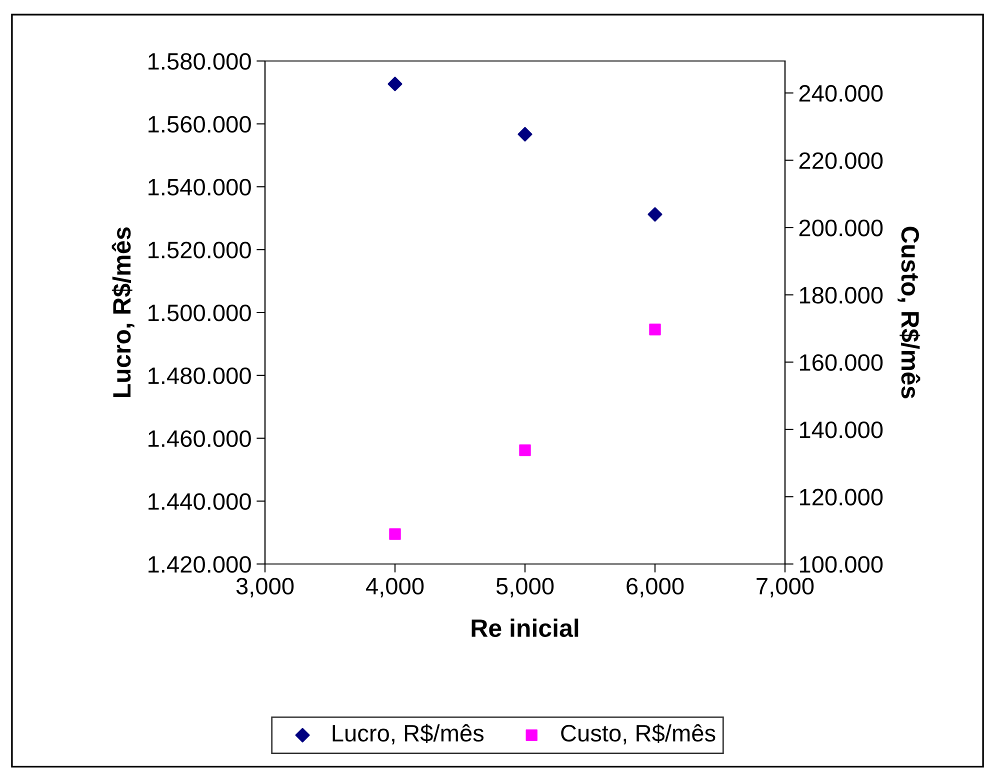 Image resolution: width=995 pixels, height=769 pixels. I want to click on x-axis-title: Re inicial, so click(525, 628).